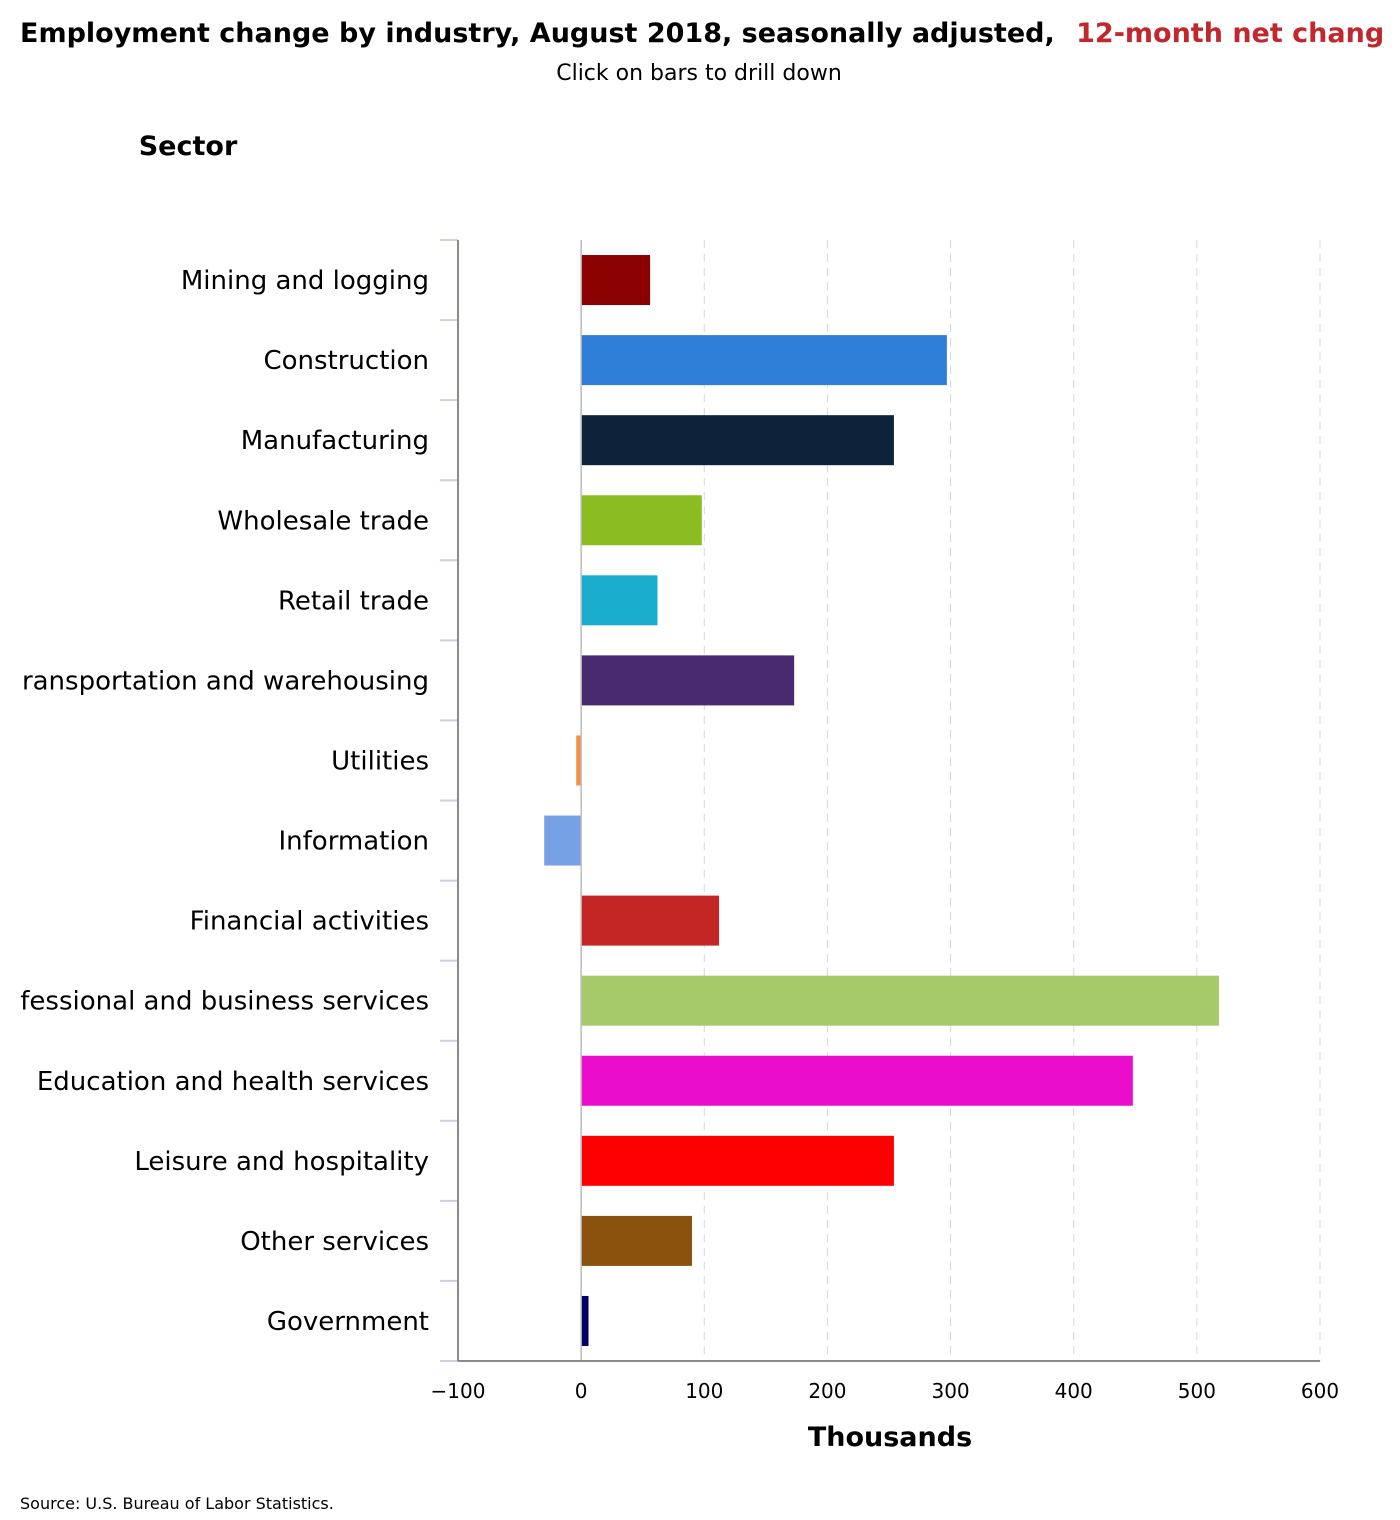  What do you see at coordinates (1074, 1391) in the screenshot?
I see `x-tick-label: 400` at bounding box center [1074, 1391].